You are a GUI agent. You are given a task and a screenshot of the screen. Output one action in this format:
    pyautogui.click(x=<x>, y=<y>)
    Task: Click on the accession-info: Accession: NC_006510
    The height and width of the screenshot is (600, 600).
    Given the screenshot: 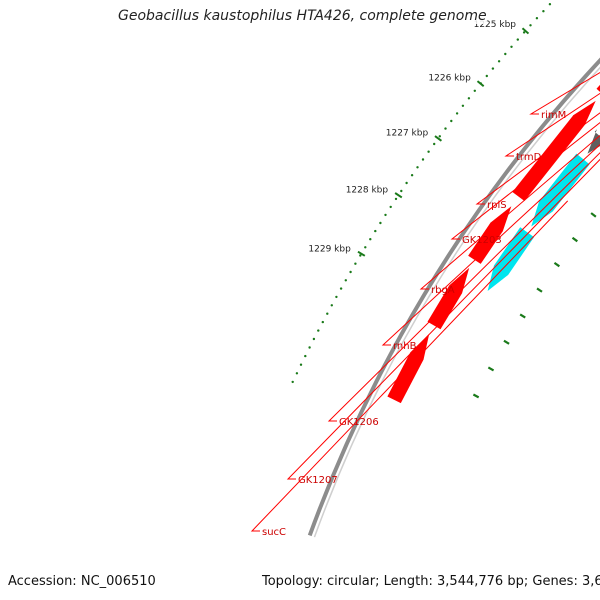 What is the action you would take?
    pyautogui.click(x=82, y=581)
    